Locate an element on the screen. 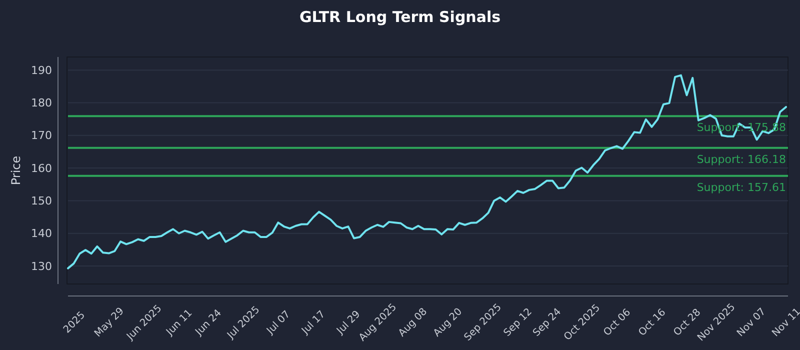  x-tick-label: Aug 20 is located at coordinates (448, 323).